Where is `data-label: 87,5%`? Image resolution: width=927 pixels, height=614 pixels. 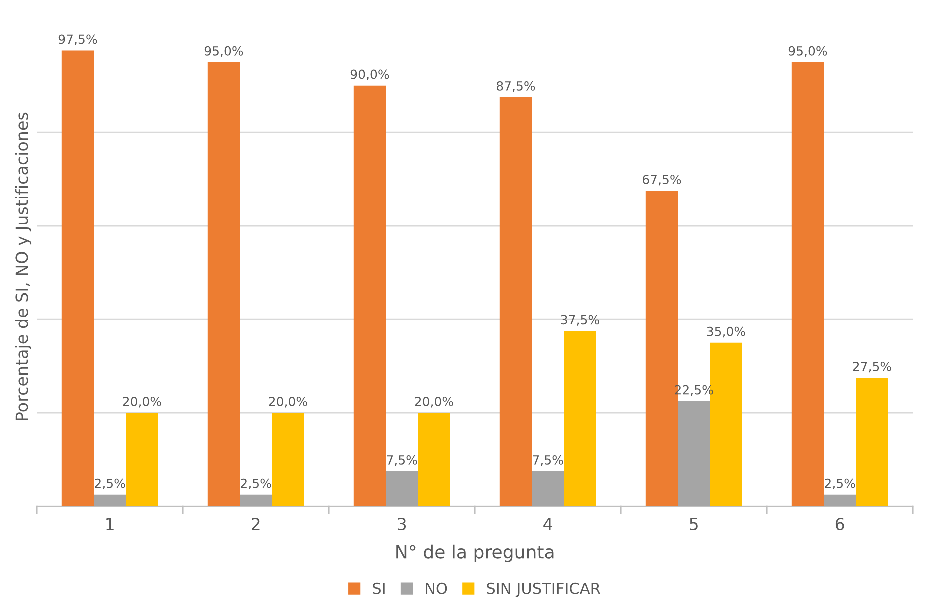
data-label: 87,5% is located at coordinates (516, 86).